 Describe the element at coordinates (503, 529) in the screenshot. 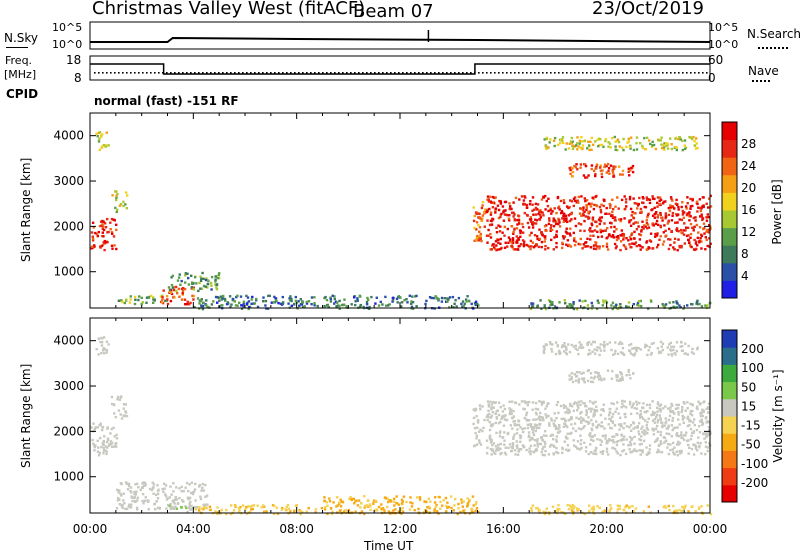

I see `x-tick-label: 16:00` at that location.